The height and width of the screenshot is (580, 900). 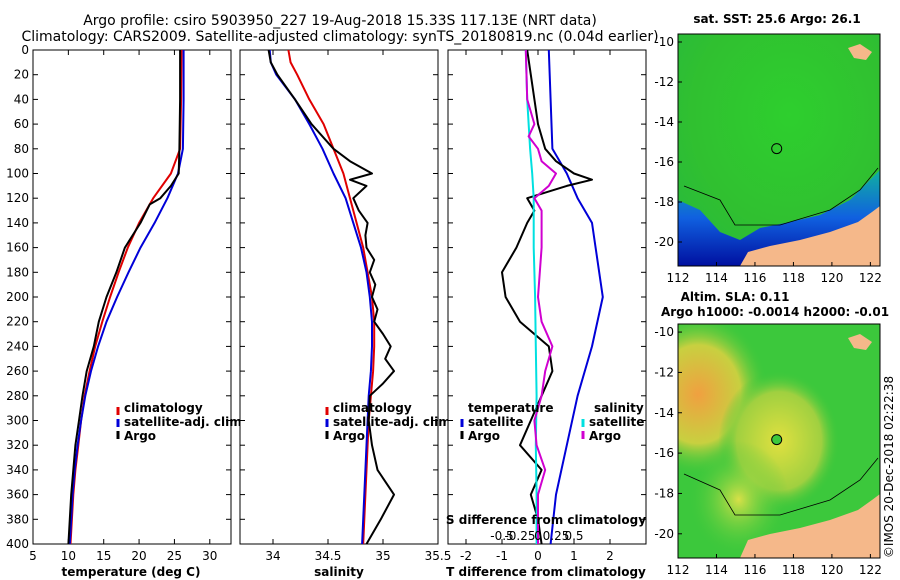 I want to click on series-s-satellite, so click(x=531, y=296).